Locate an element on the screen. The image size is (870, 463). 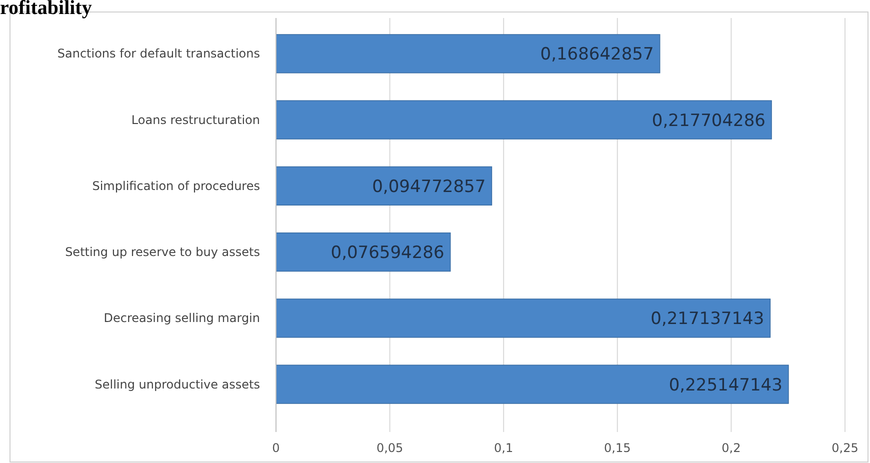
x-tick-label: 0 is located at coordinates (276, 448).